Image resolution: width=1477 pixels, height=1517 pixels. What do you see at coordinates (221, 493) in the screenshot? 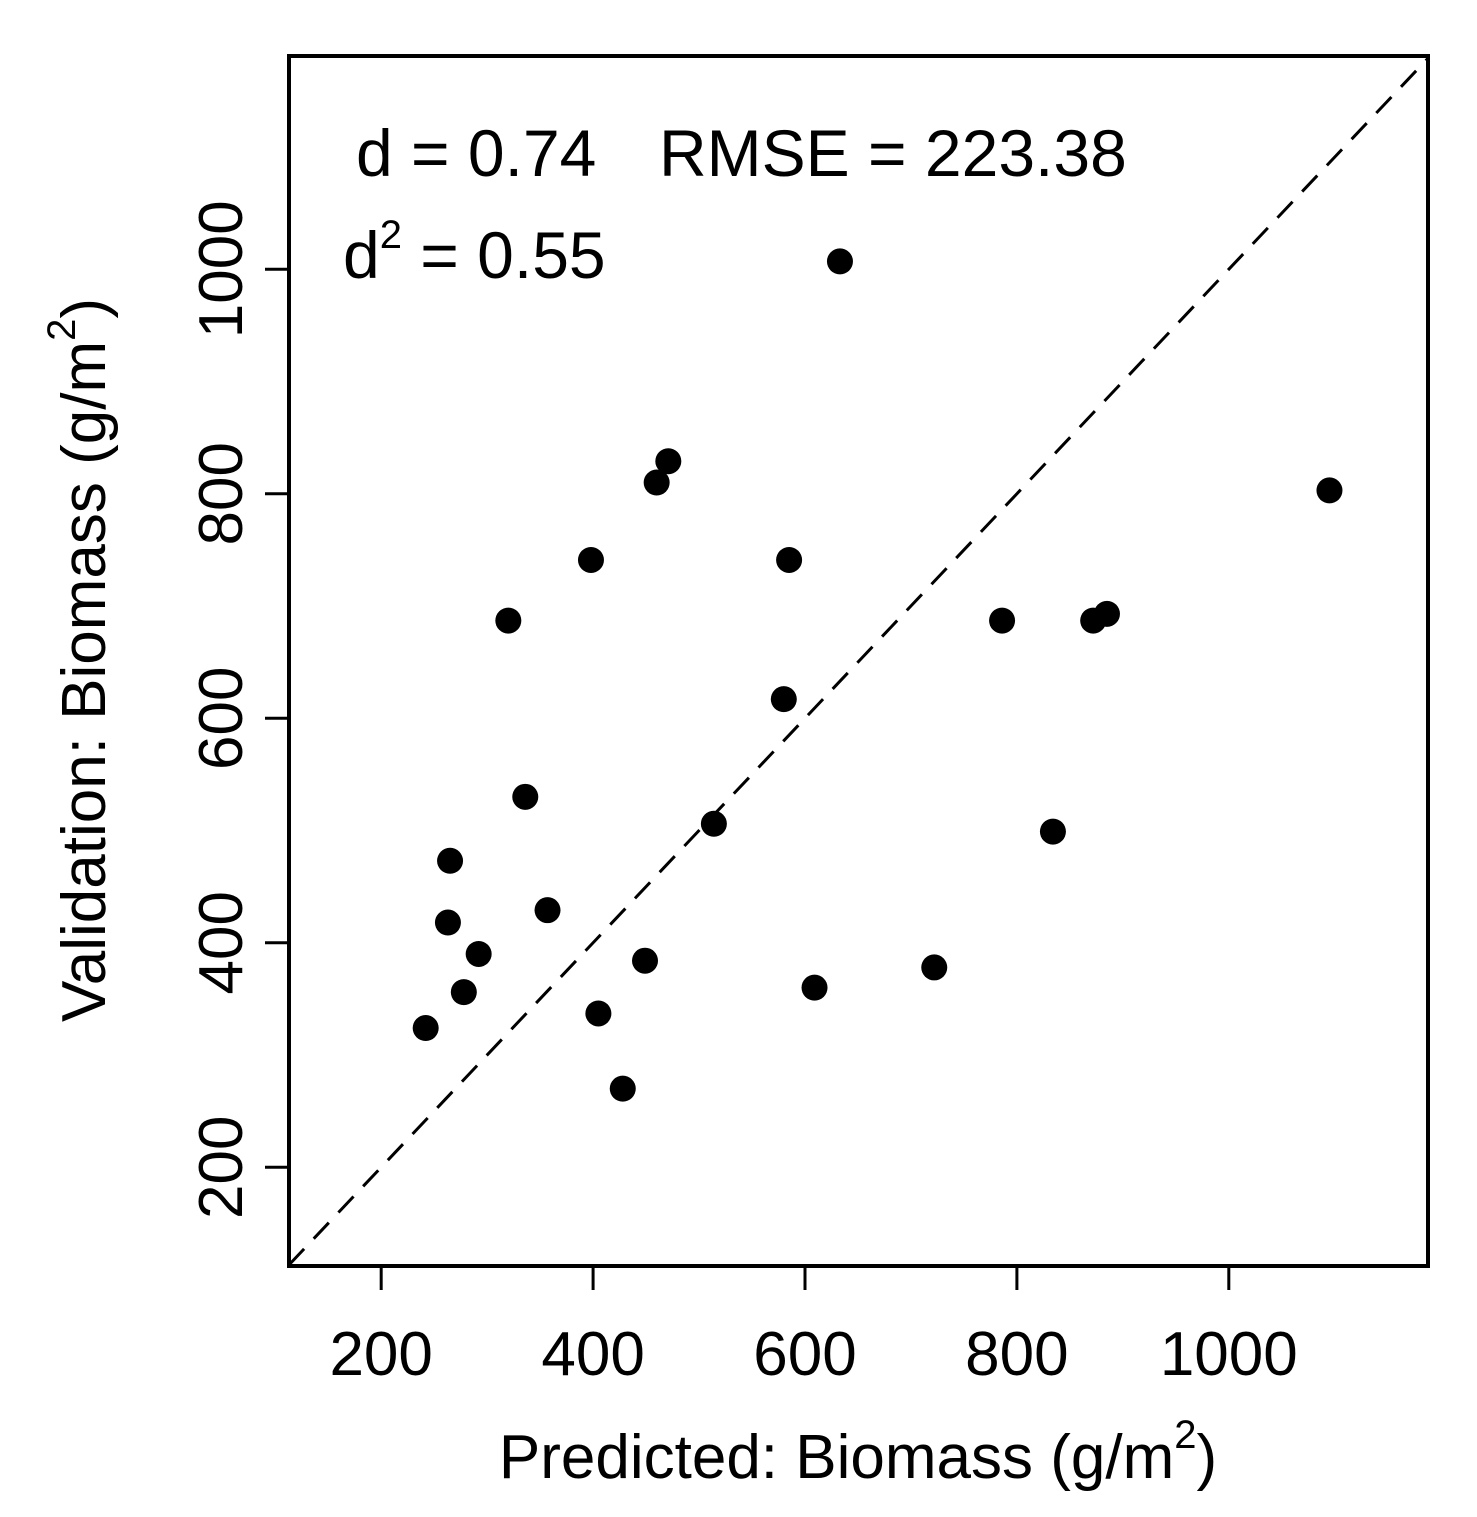
I see `y-tick-label: 800` at bounding box center [221, 493].